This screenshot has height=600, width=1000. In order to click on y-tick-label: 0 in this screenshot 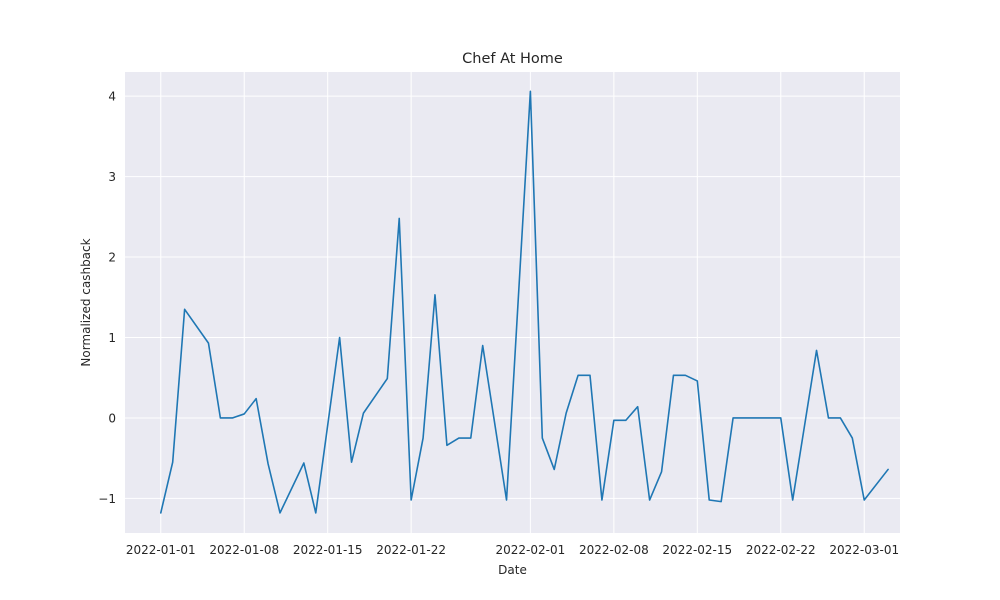, I will do `click(112, 418)`.